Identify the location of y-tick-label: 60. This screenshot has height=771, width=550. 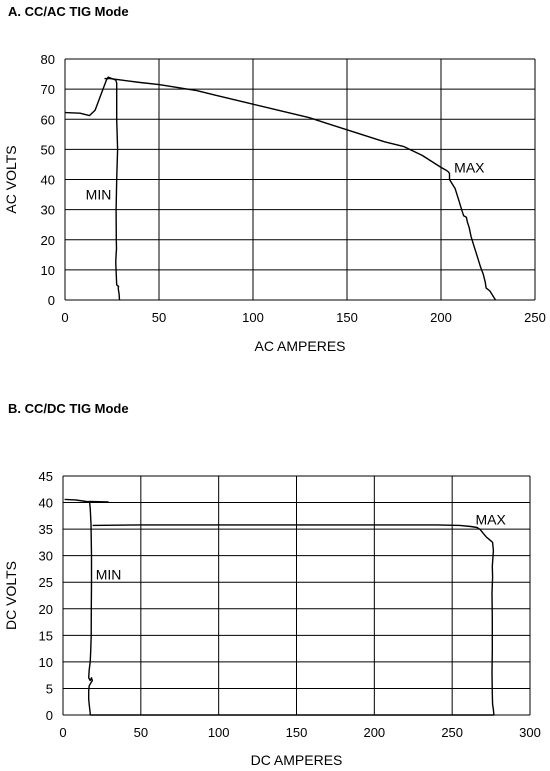
(48, 119).